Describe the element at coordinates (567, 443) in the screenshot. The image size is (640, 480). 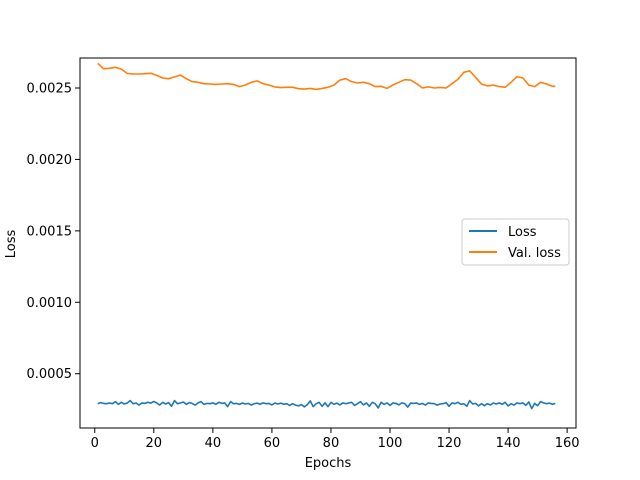
I see `x-tick-label: 160` at that location.